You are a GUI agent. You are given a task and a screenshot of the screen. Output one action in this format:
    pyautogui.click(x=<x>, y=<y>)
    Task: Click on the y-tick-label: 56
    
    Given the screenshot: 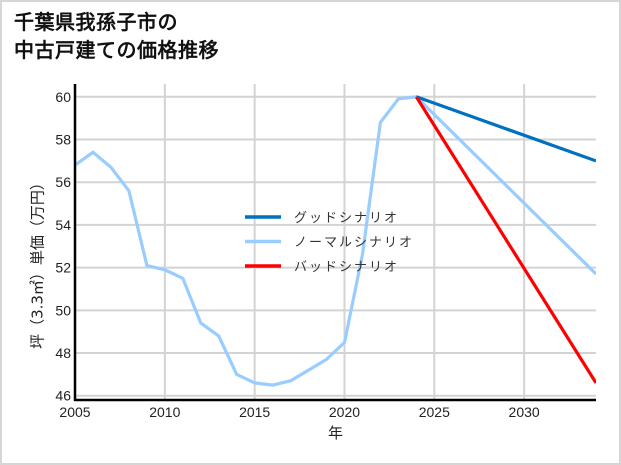 What is the action you would take?
    pyautogui.click(x=63, y=182)
    